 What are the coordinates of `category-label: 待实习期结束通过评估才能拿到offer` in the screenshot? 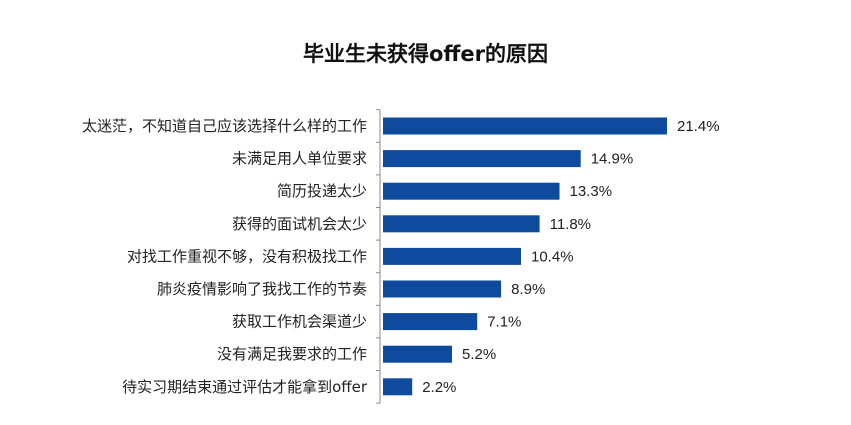 It's located at (245, 387).